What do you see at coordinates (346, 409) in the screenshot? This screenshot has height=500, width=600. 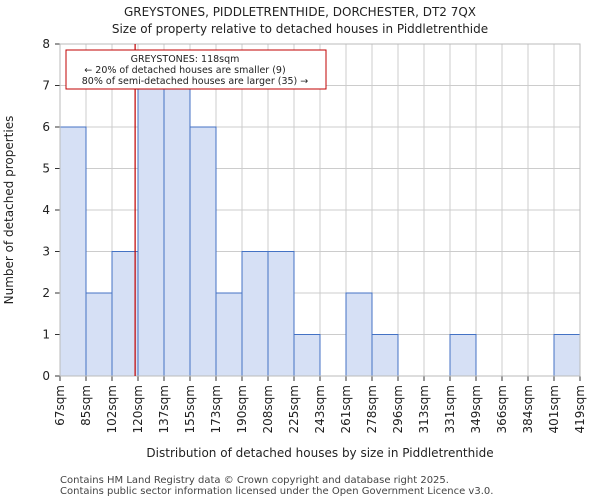 I see `x-tick-label: 261sqm` at bounding box center [346, 409].